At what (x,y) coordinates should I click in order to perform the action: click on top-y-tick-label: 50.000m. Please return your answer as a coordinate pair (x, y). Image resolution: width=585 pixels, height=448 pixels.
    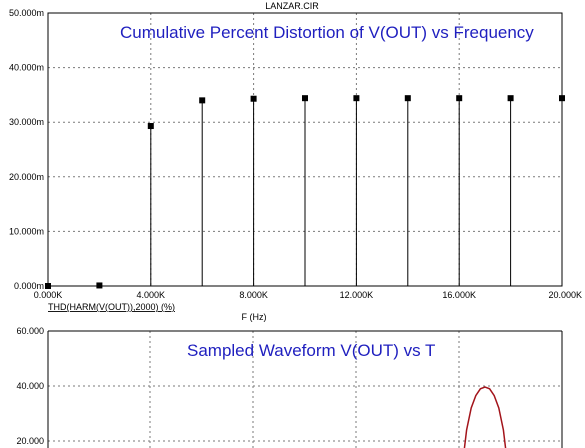
    Looking at the image, I should click on (26, 13).